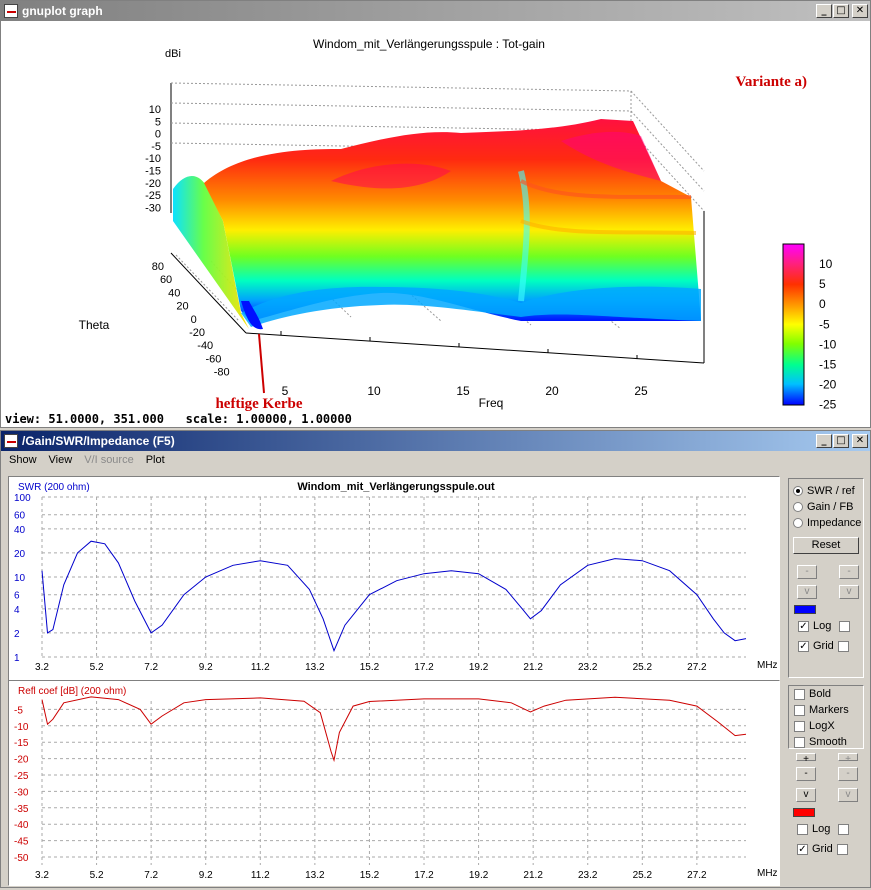 The height and width of the screenshot is (890, 871). What do you see at coordinates (826, 545) in the screenshot?
I see `reset-button: Reset` at bounding box center [826, 545].